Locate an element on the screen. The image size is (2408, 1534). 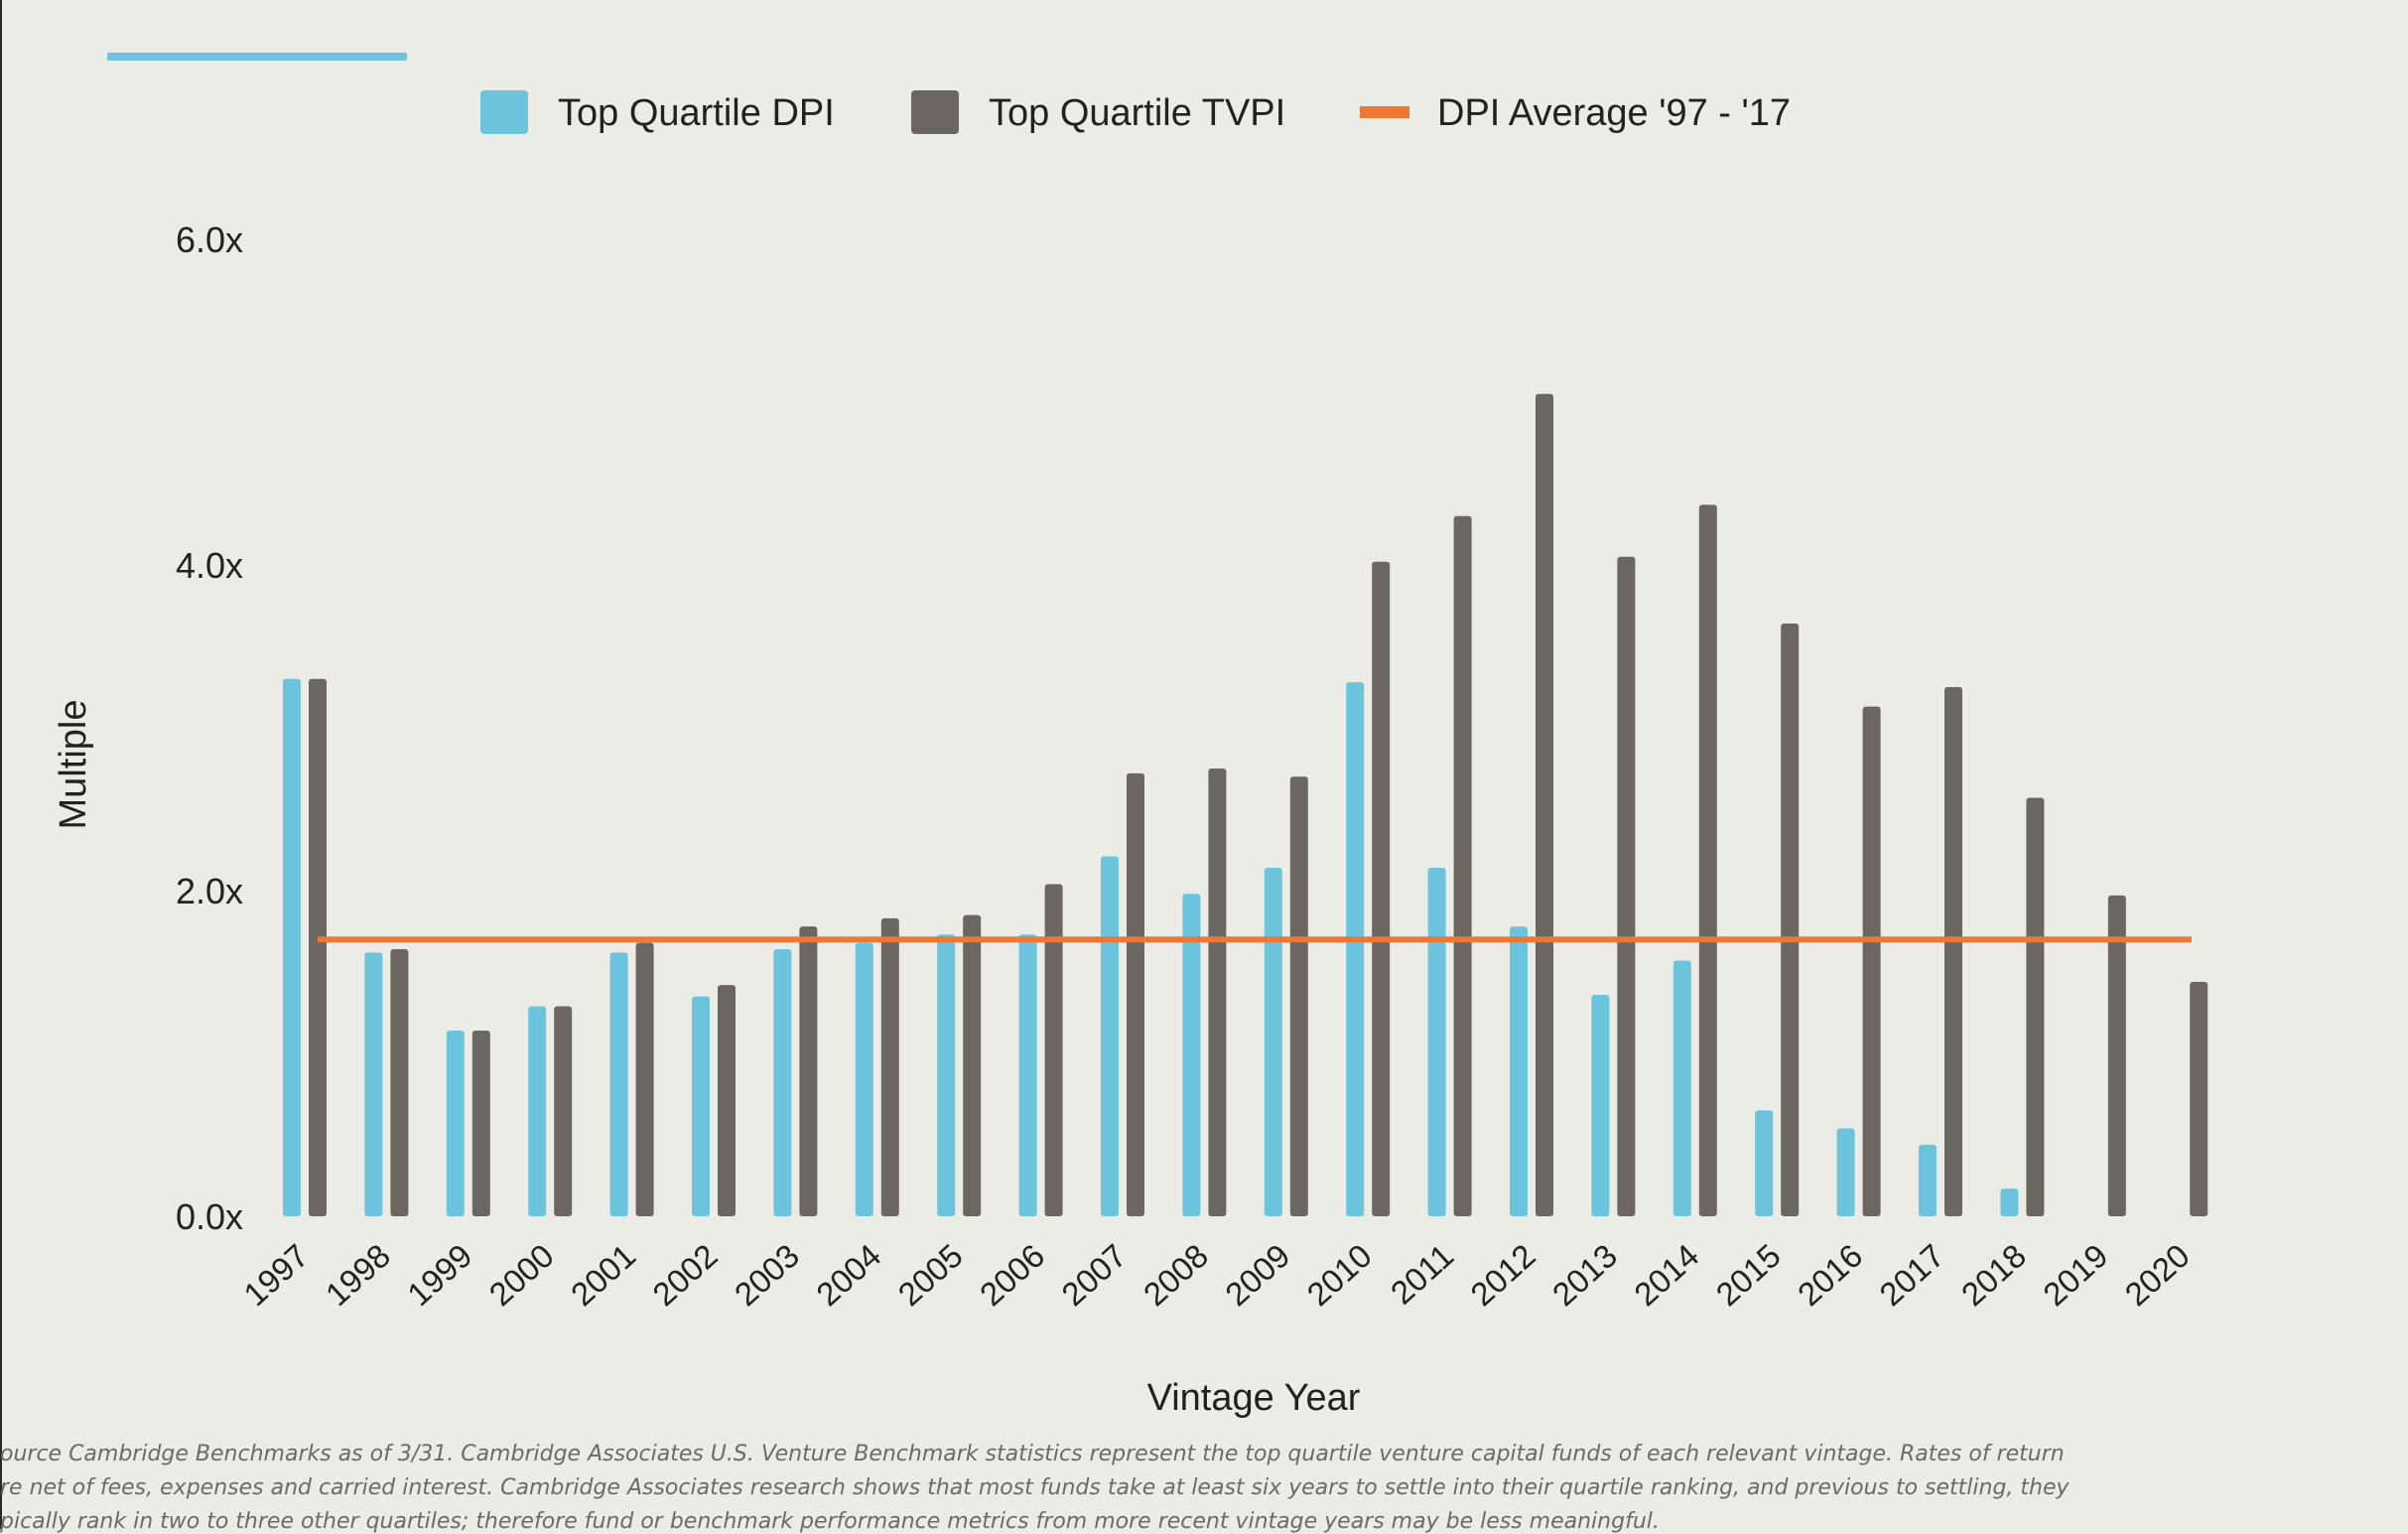
accent-line is located at coordinates (257, 57).